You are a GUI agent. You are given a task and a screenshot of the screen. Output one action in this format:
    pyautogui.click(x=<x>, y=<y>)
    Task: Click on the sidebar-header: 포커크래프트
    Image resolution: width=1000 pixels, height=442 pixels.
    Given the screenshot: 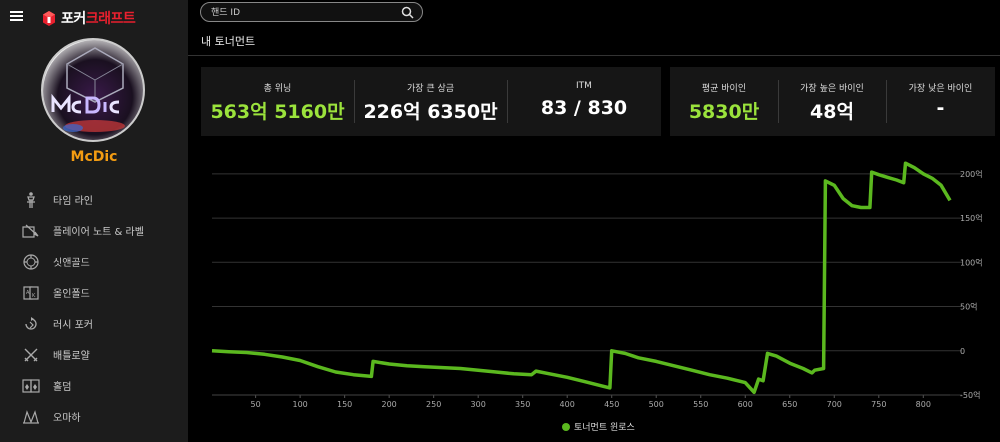 What is the action you would take?
    pyautogui.click(x=94, y=16)
    